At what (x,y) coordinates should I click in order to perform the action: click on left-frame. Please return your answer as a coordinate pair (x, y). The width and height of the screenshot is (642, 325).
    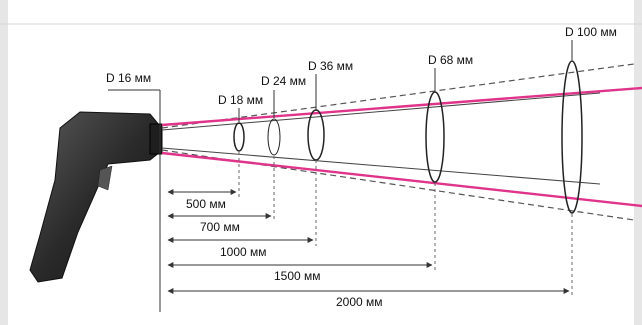
    Looking at the image, I should click on (4, 162).